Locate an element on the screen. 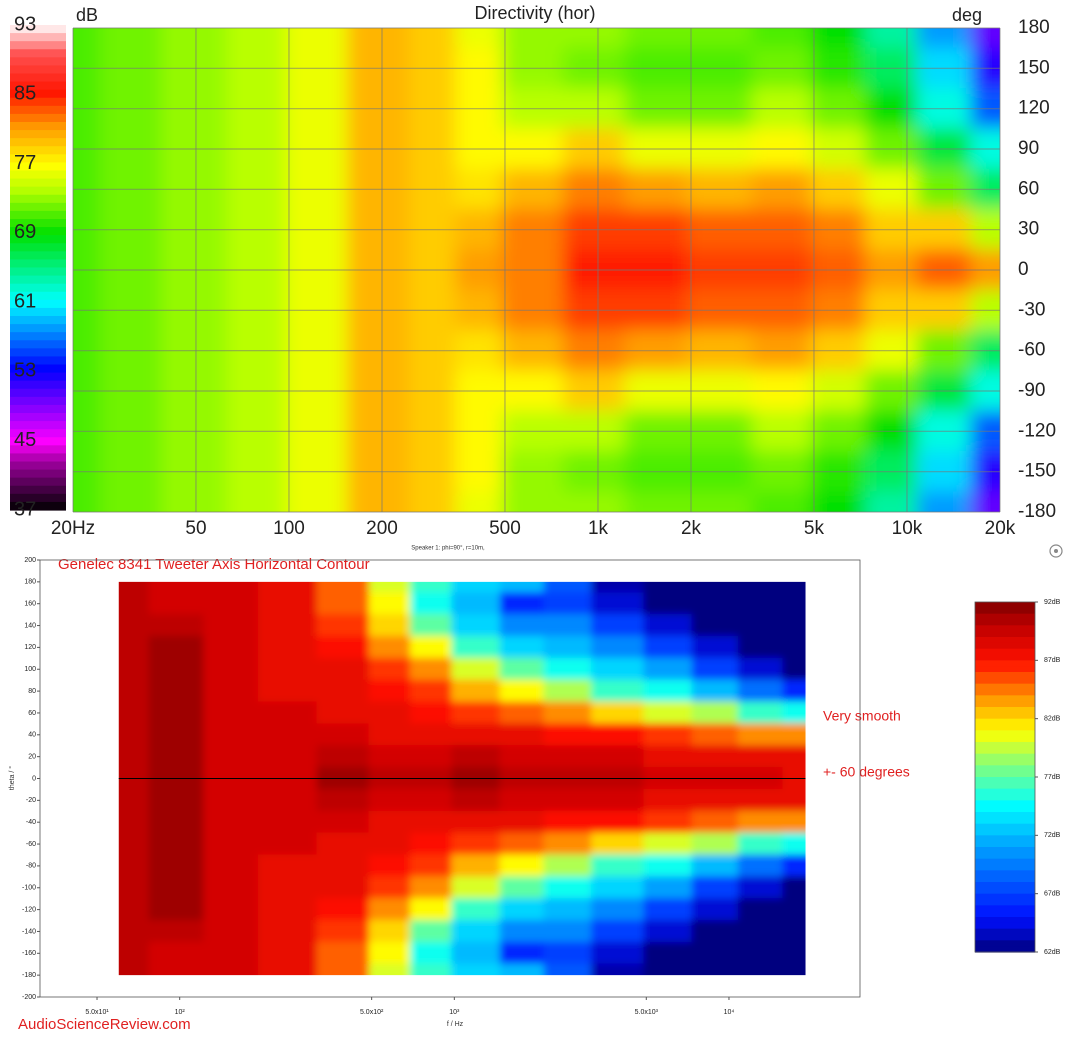 The image size is (1070, 1039). y-tick-label: -180 is located at coordinates (1037, 511).